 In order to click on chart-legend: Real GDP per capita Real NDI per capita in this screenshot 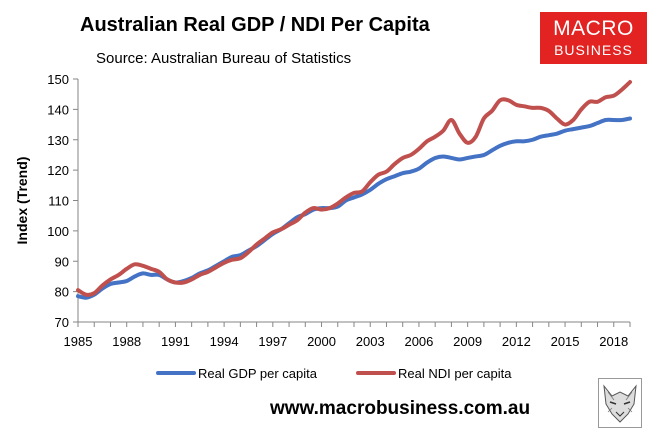, I will do `click(334, 373)`.